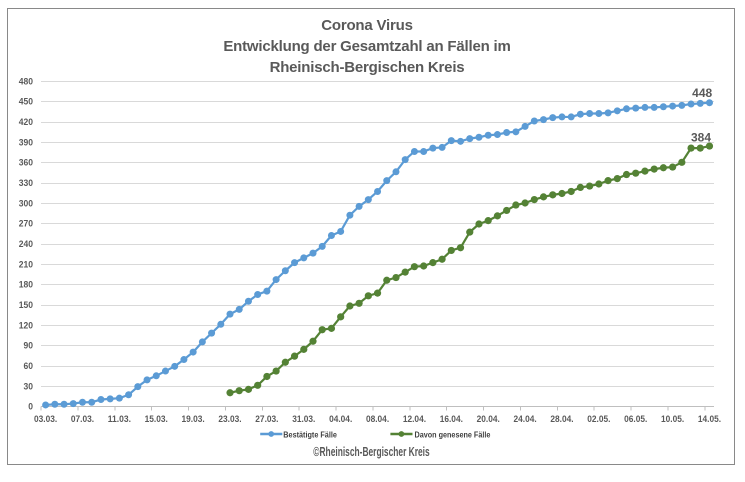 This screenshot has width=745, height=482. What do you see at coordinates (367, 67) in the screenshot?
I see `svg-text: Rheinisch-Bergischen Kreis` at bounding box center [367, 67].